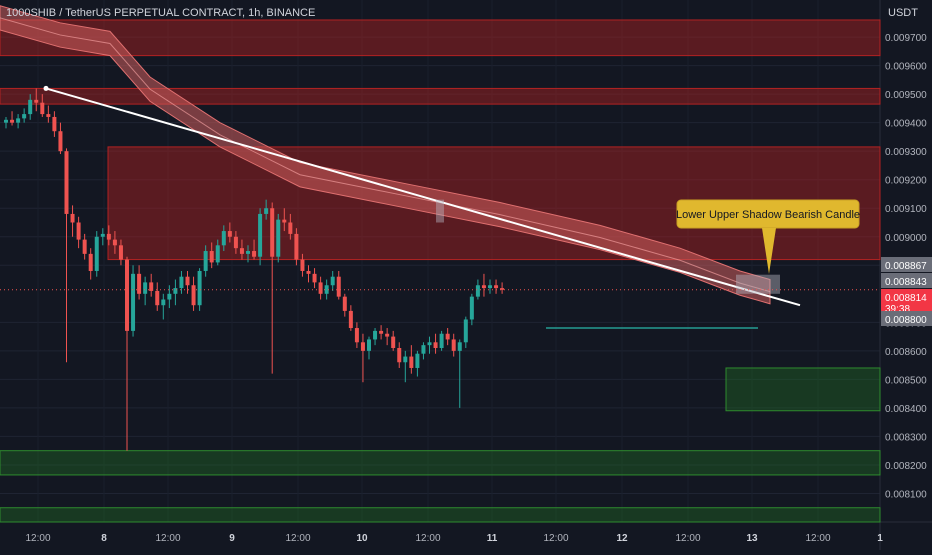 The width and height of the screenshot is (932, 555). Describe the element at coordinates (752, 538) in the screenshot. I see `x-tick-label: 13` at that location.